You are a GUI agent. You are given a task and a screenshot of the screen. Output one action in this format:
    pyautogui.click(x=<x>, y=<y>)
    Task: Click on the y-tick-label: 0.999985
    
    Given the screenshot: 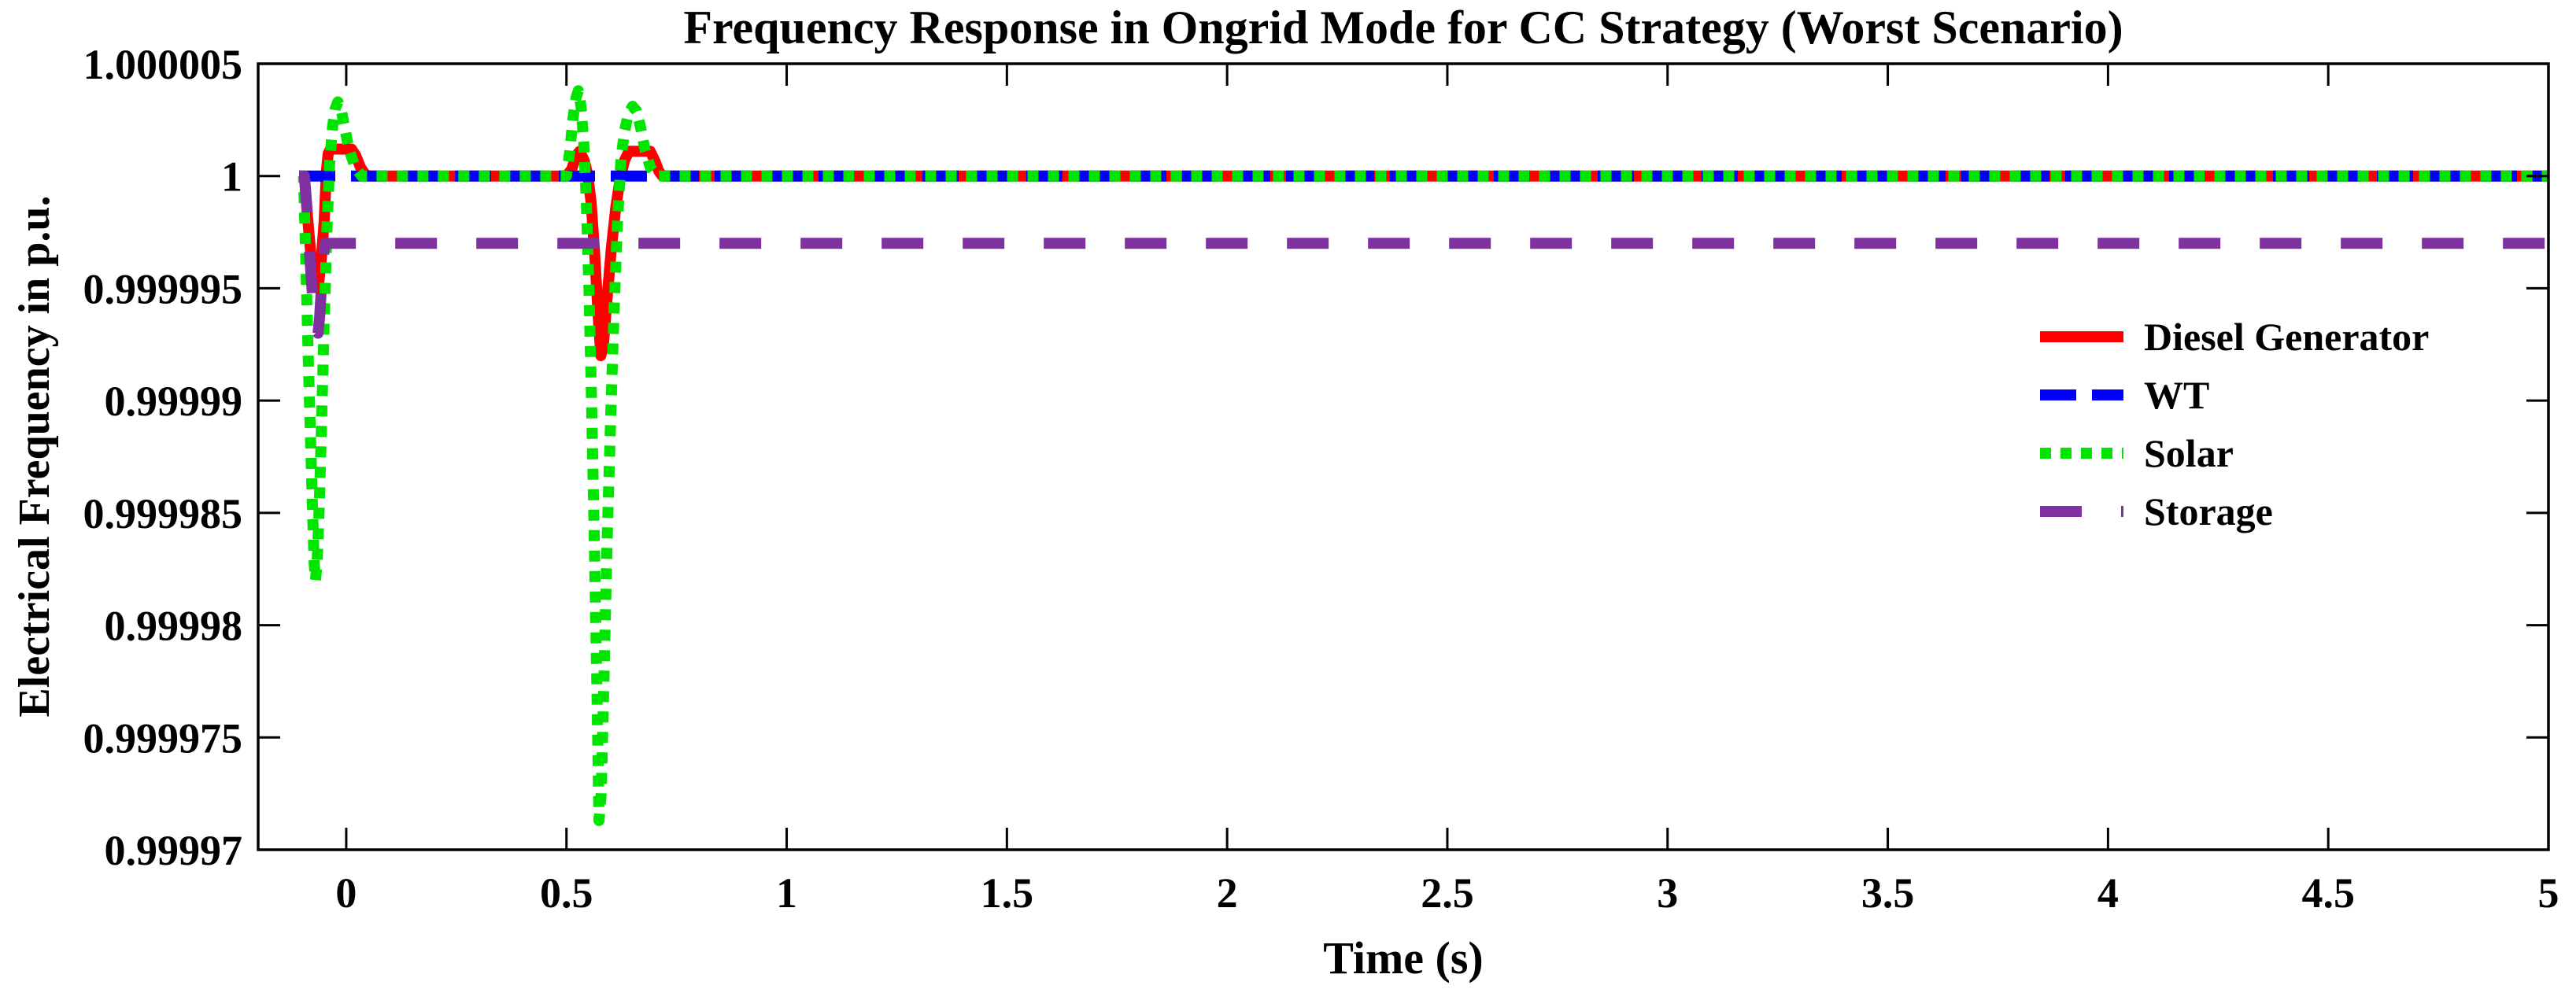 What is the action you would take?
    pyautogui.click(x=163, y=513)
    